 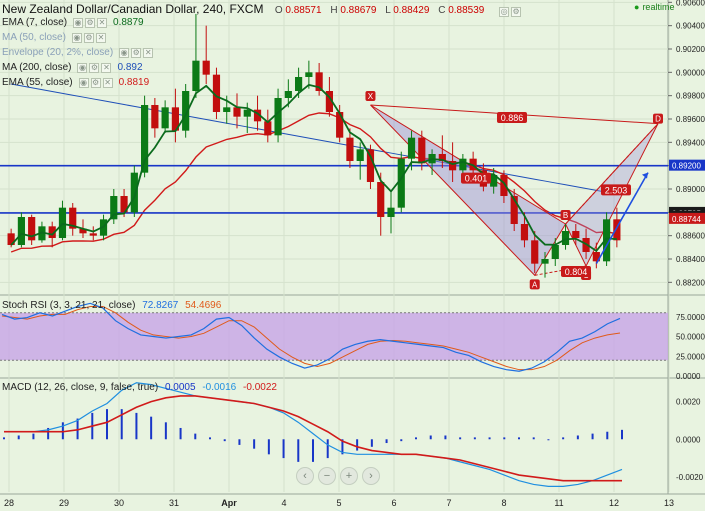 I want to click on stoch-label: Stoch RSI (3, 3, 21, 21, close), so click(x=69, y=305).